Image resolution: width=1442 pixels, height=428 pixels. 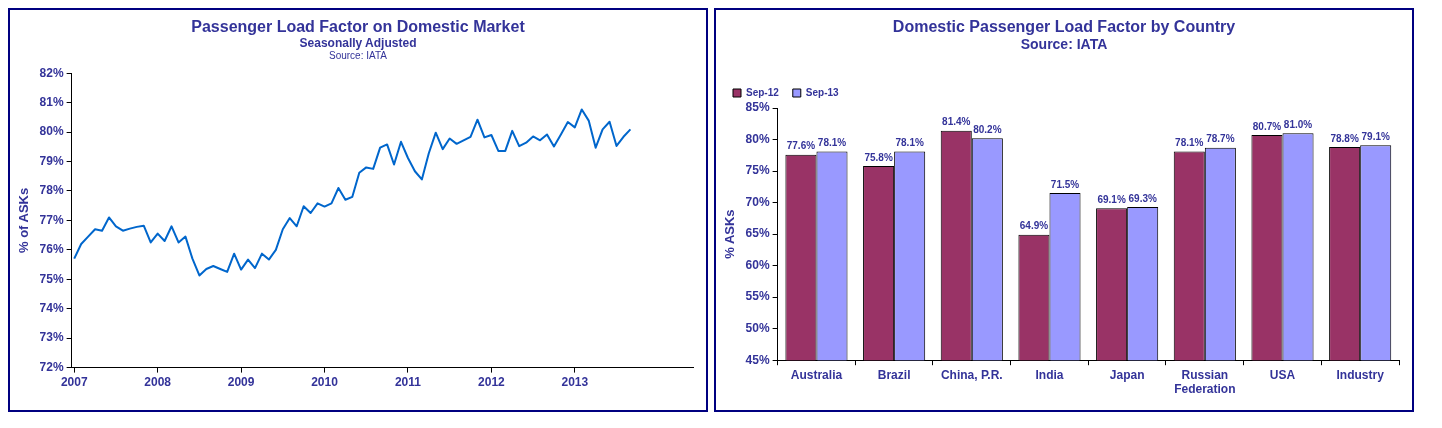 What do you see at coordinates (956, 122) in the screenshot?
I see `data-label: 81.4%` at bounding box center [956, 122].